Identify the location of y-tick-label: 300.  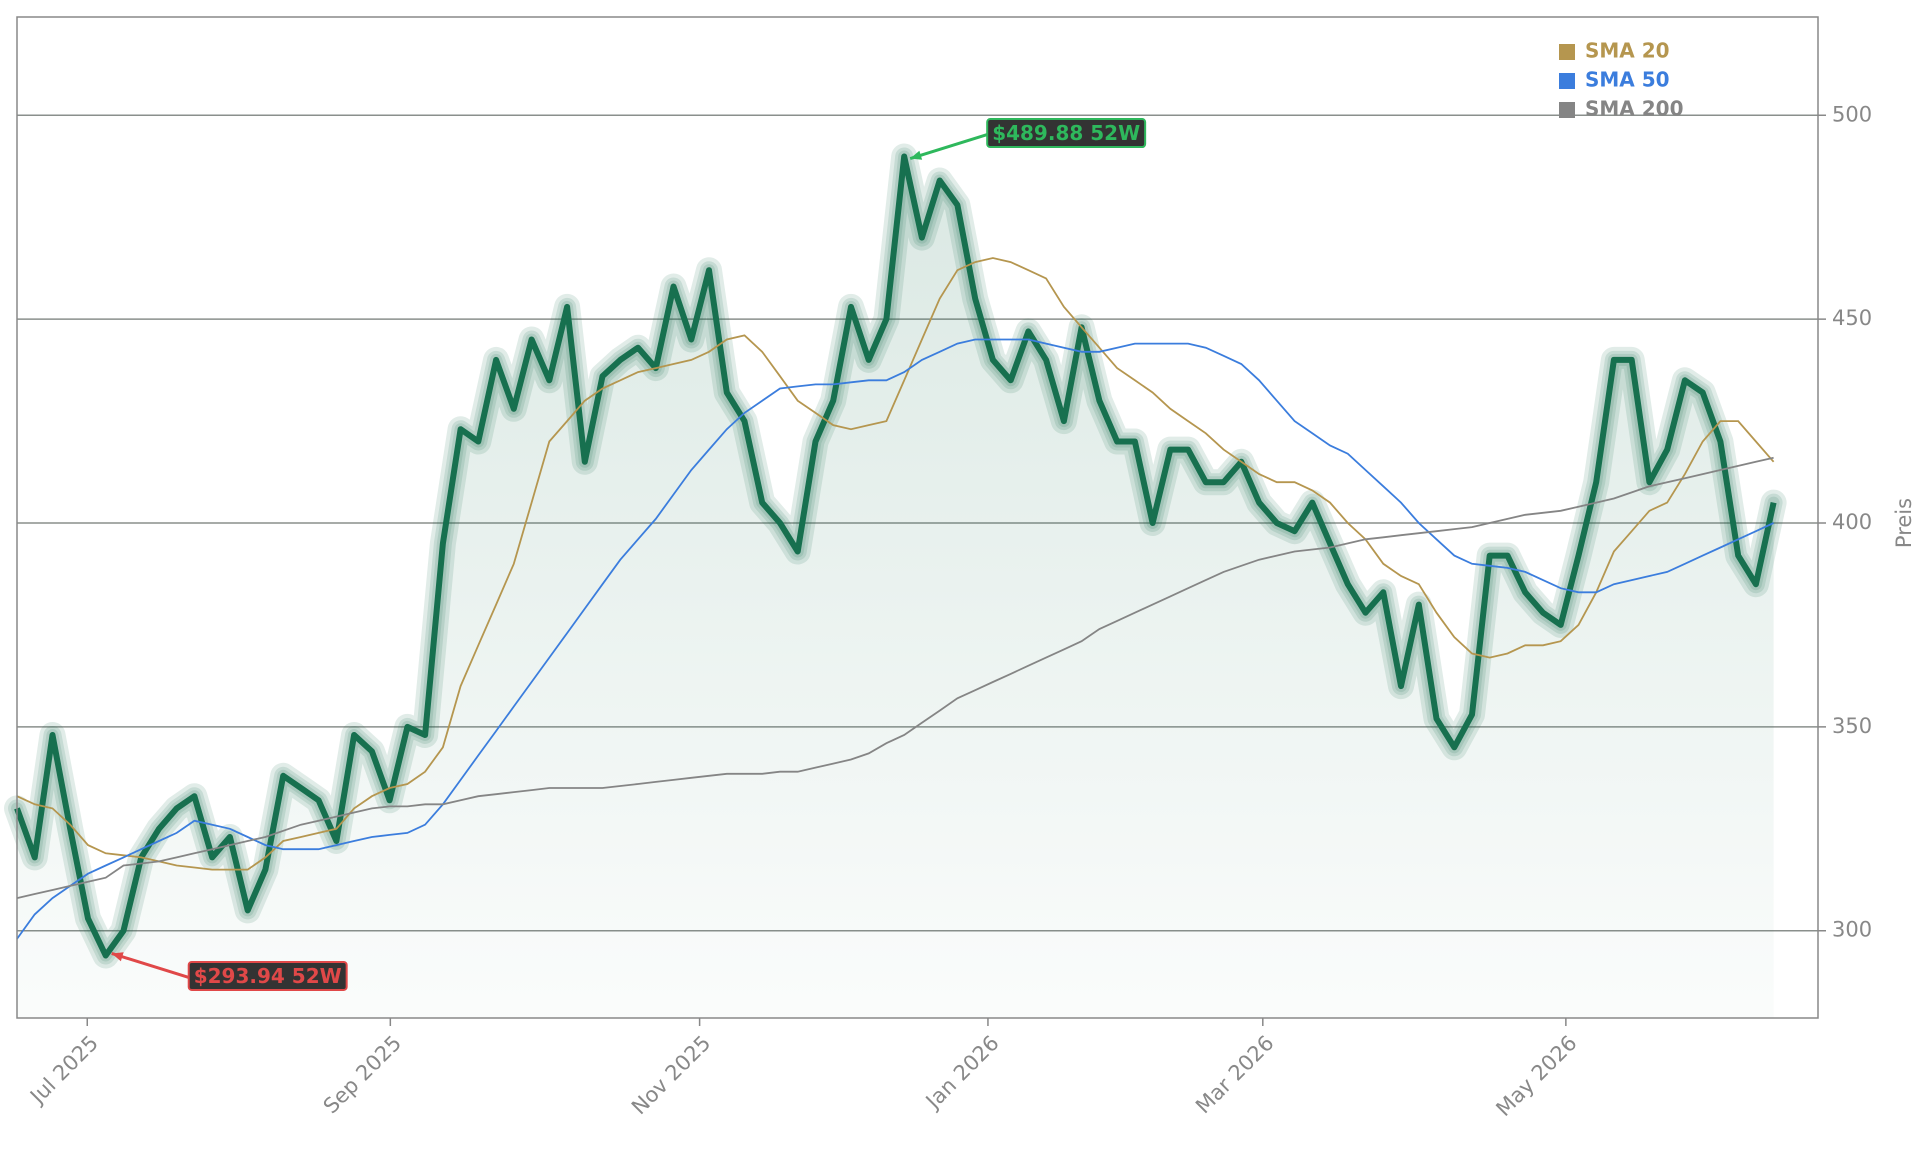
(1852, 930).